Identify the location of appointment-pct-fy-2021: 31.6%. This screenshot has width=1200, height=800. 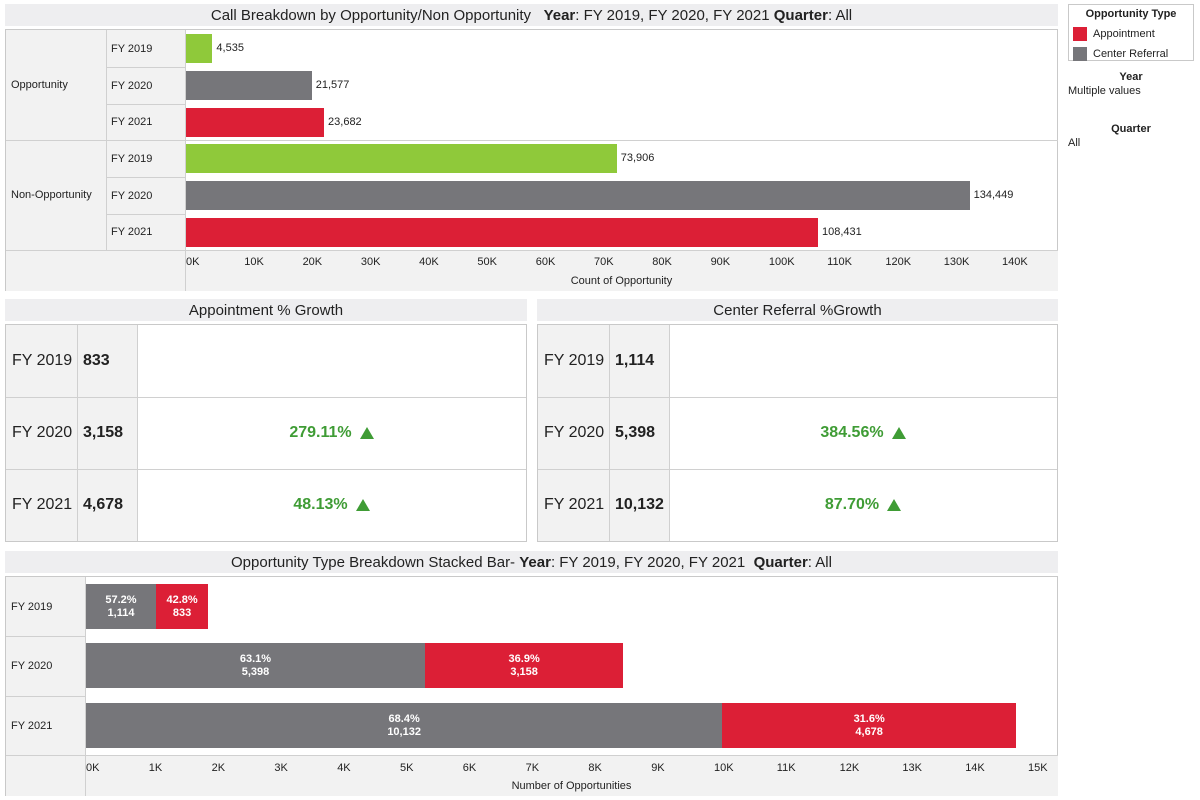
(869, 718).